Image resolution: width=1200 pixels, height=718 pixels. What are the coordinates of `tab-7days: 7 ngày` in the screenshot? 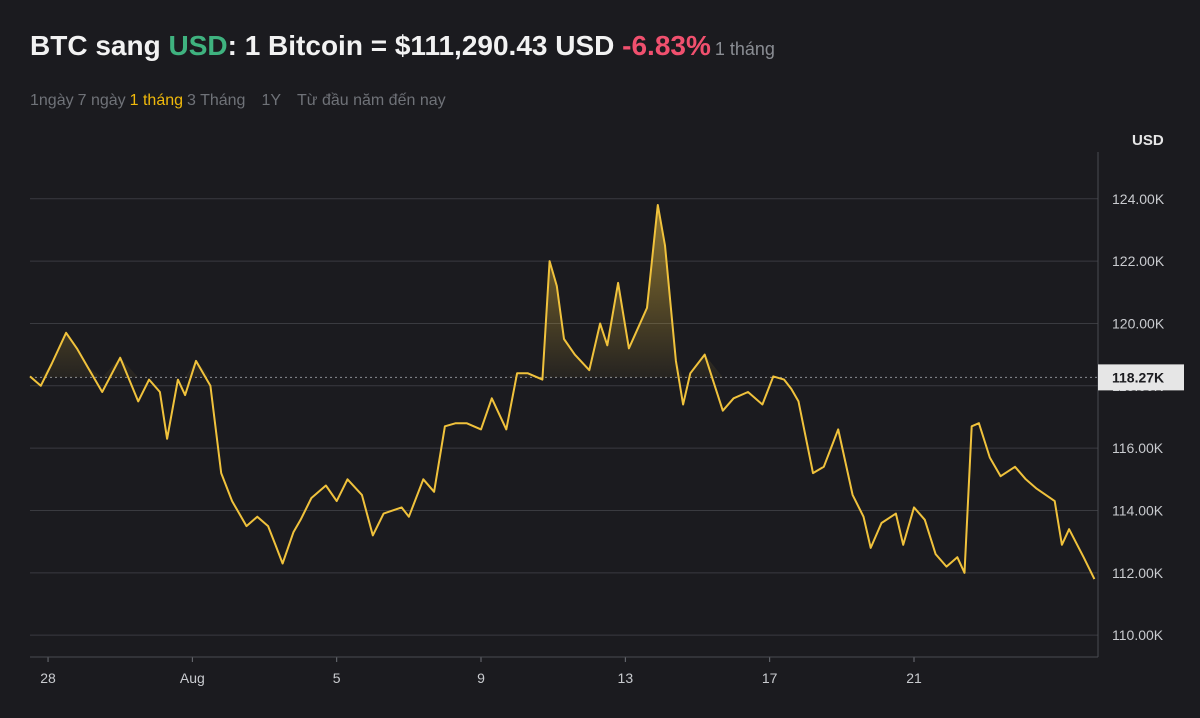 It's located at (101, 100).